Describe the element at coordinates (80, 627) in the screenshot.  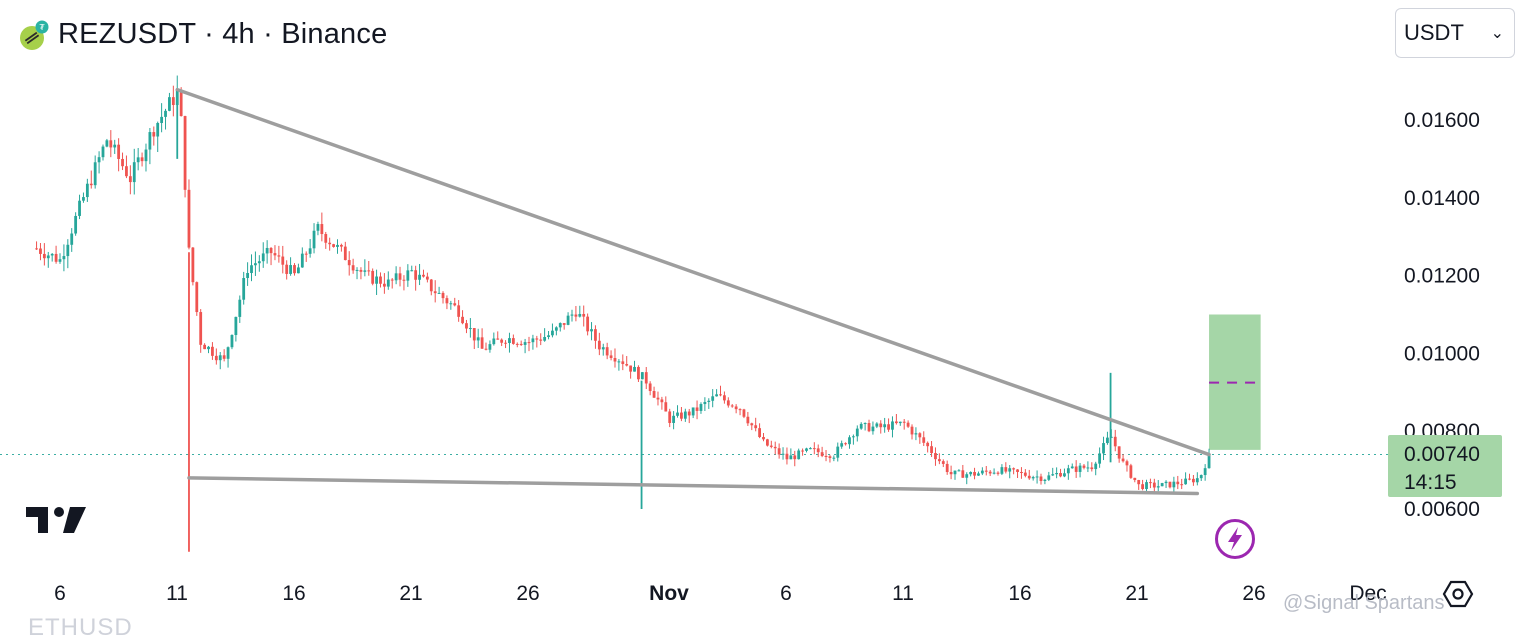
I see `next-chart-title-cutoff: ETHUSD` at that location.